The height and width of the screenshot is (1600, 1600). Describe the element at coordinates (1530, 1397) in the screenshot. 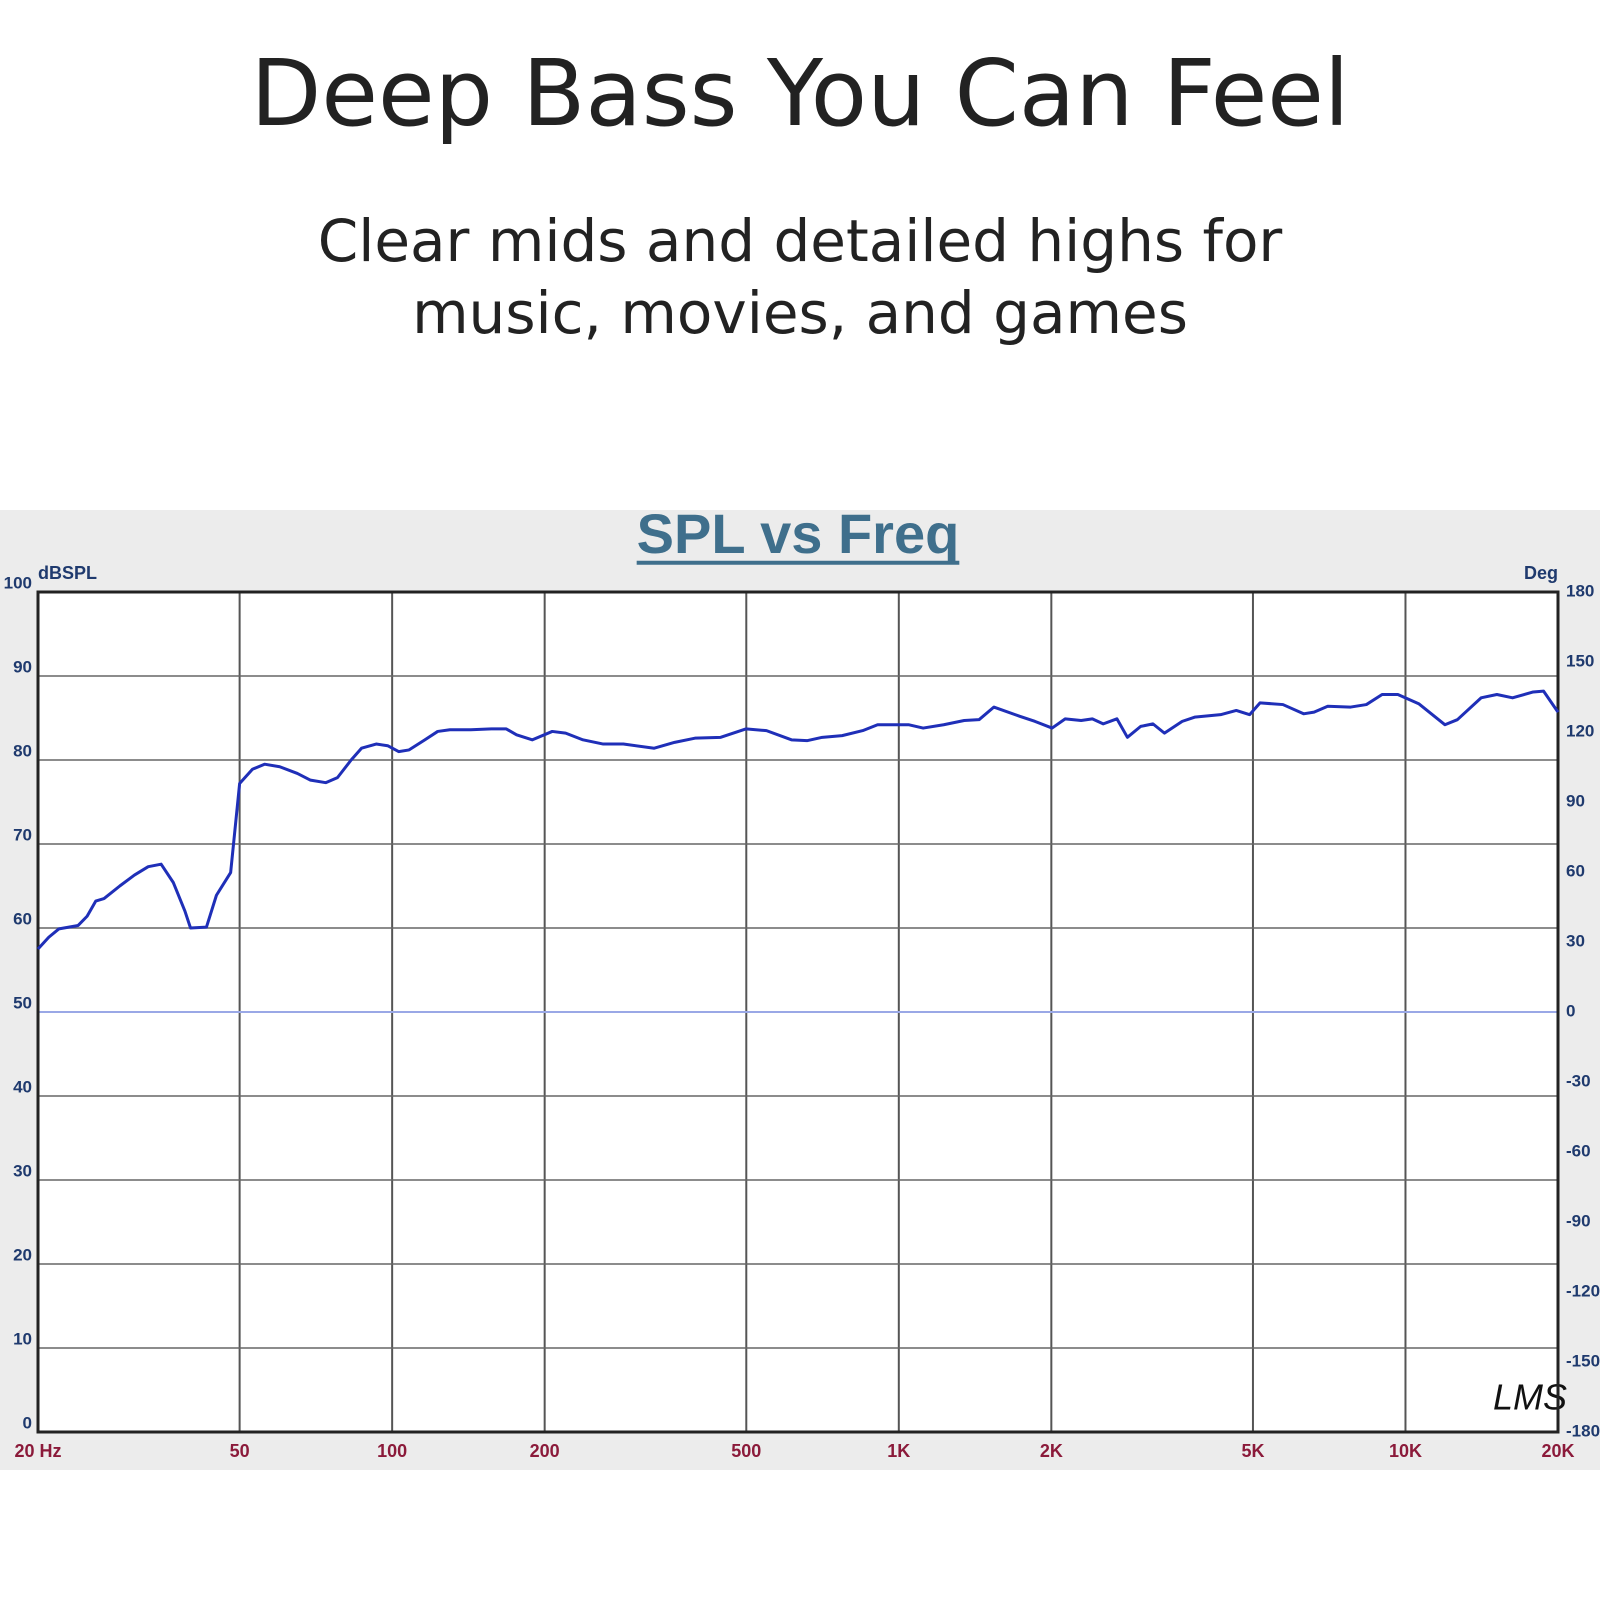

I see `logo: LMS` at that location.